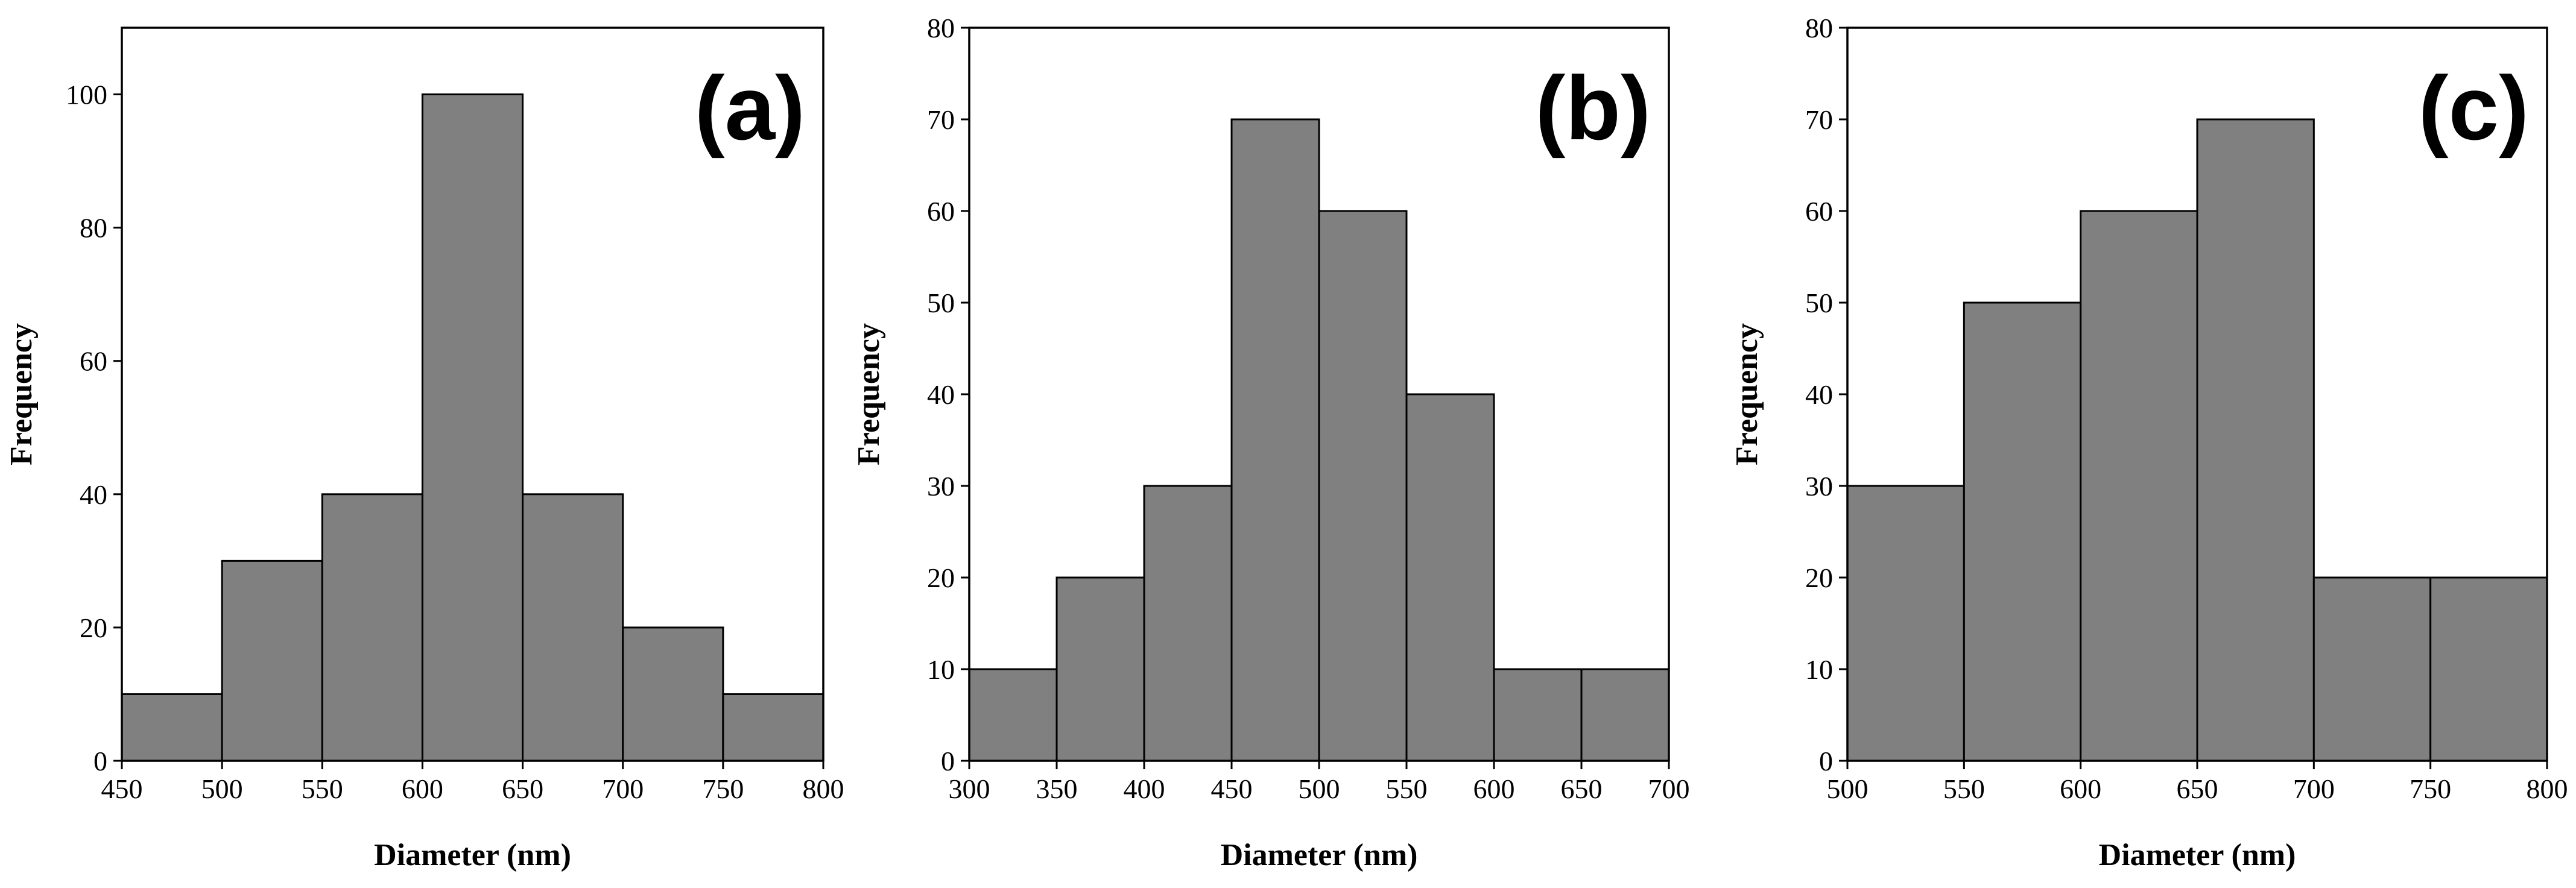  What do you see at coordinates (1057, 788) in the screenshot?
I see `x-tick-label: 350` at bounding box center [1057, 788].